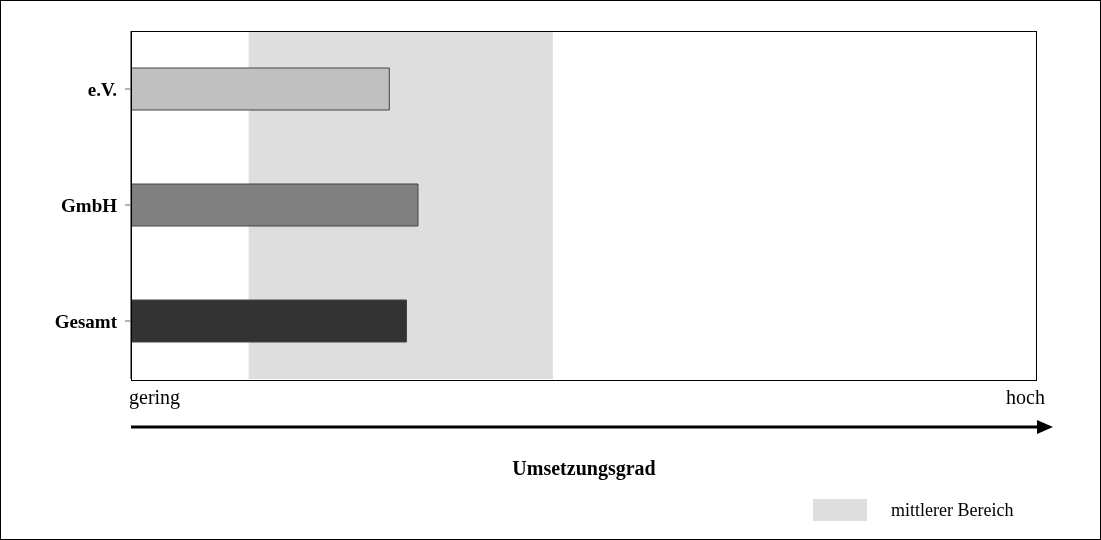 Image resolution: width=1101 pixels, height=540 pixels. I want to click on y-tick-label: GmbH, so click(89, 205).